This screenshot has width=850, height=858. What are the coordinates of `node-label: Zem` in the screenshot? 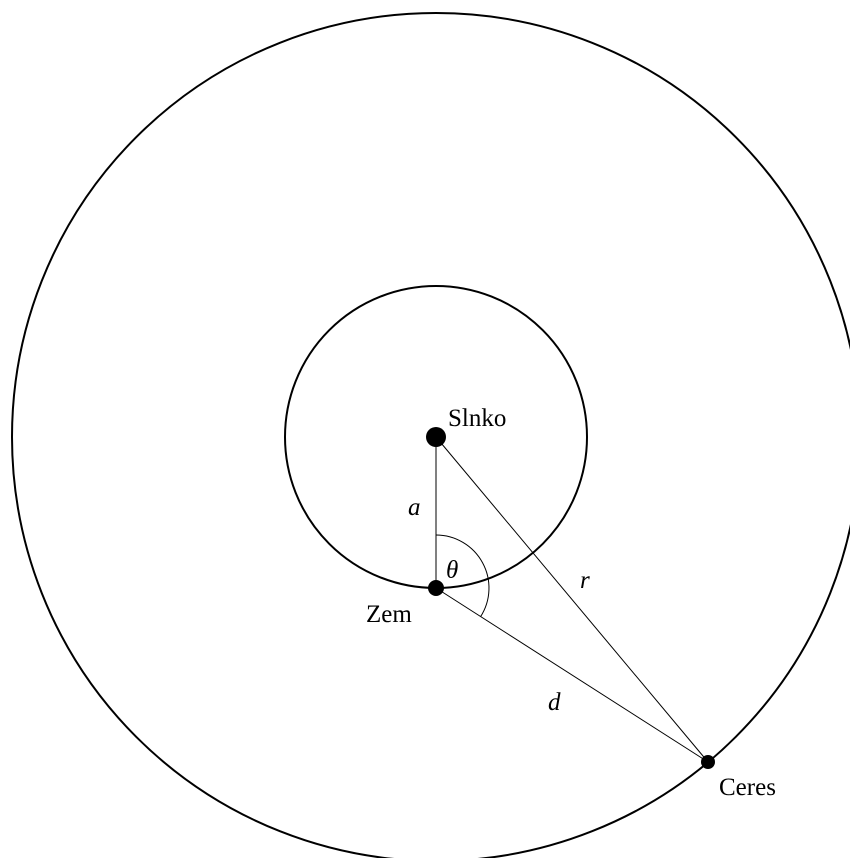 It's located at (389, 614).